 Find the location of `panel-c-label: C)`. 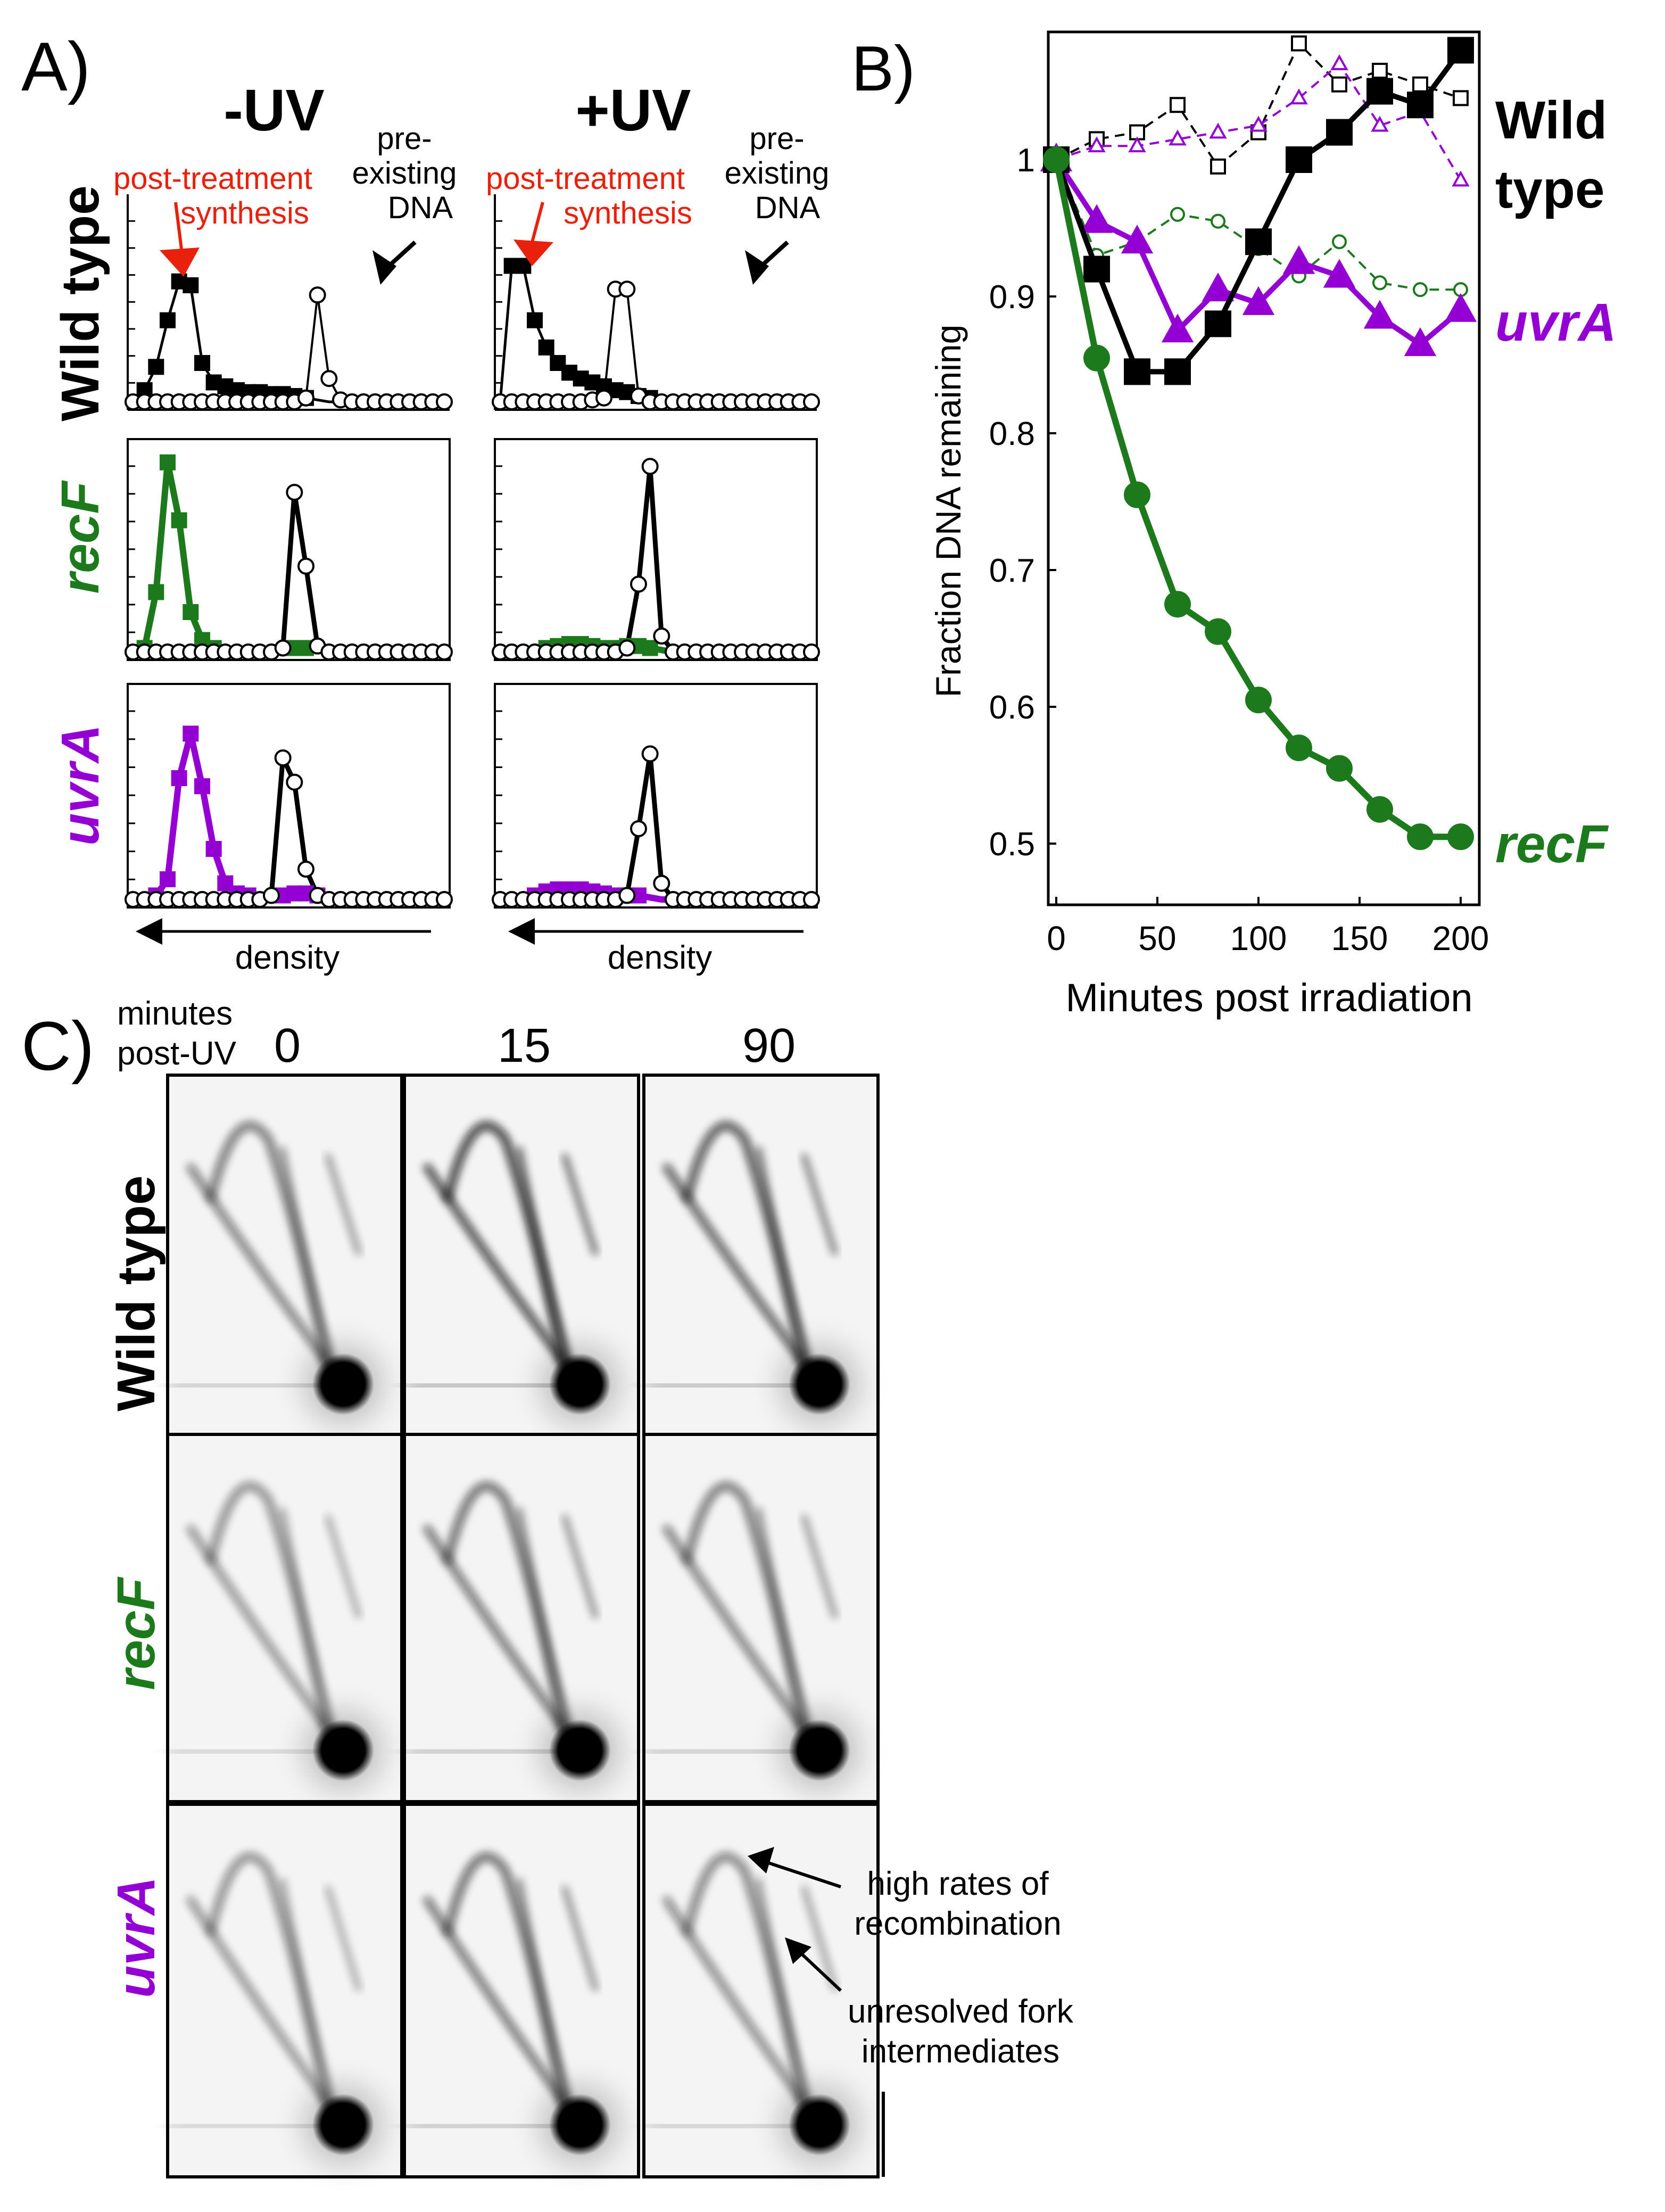

panel-c-label: C) is located at coordinates (58, 1046).